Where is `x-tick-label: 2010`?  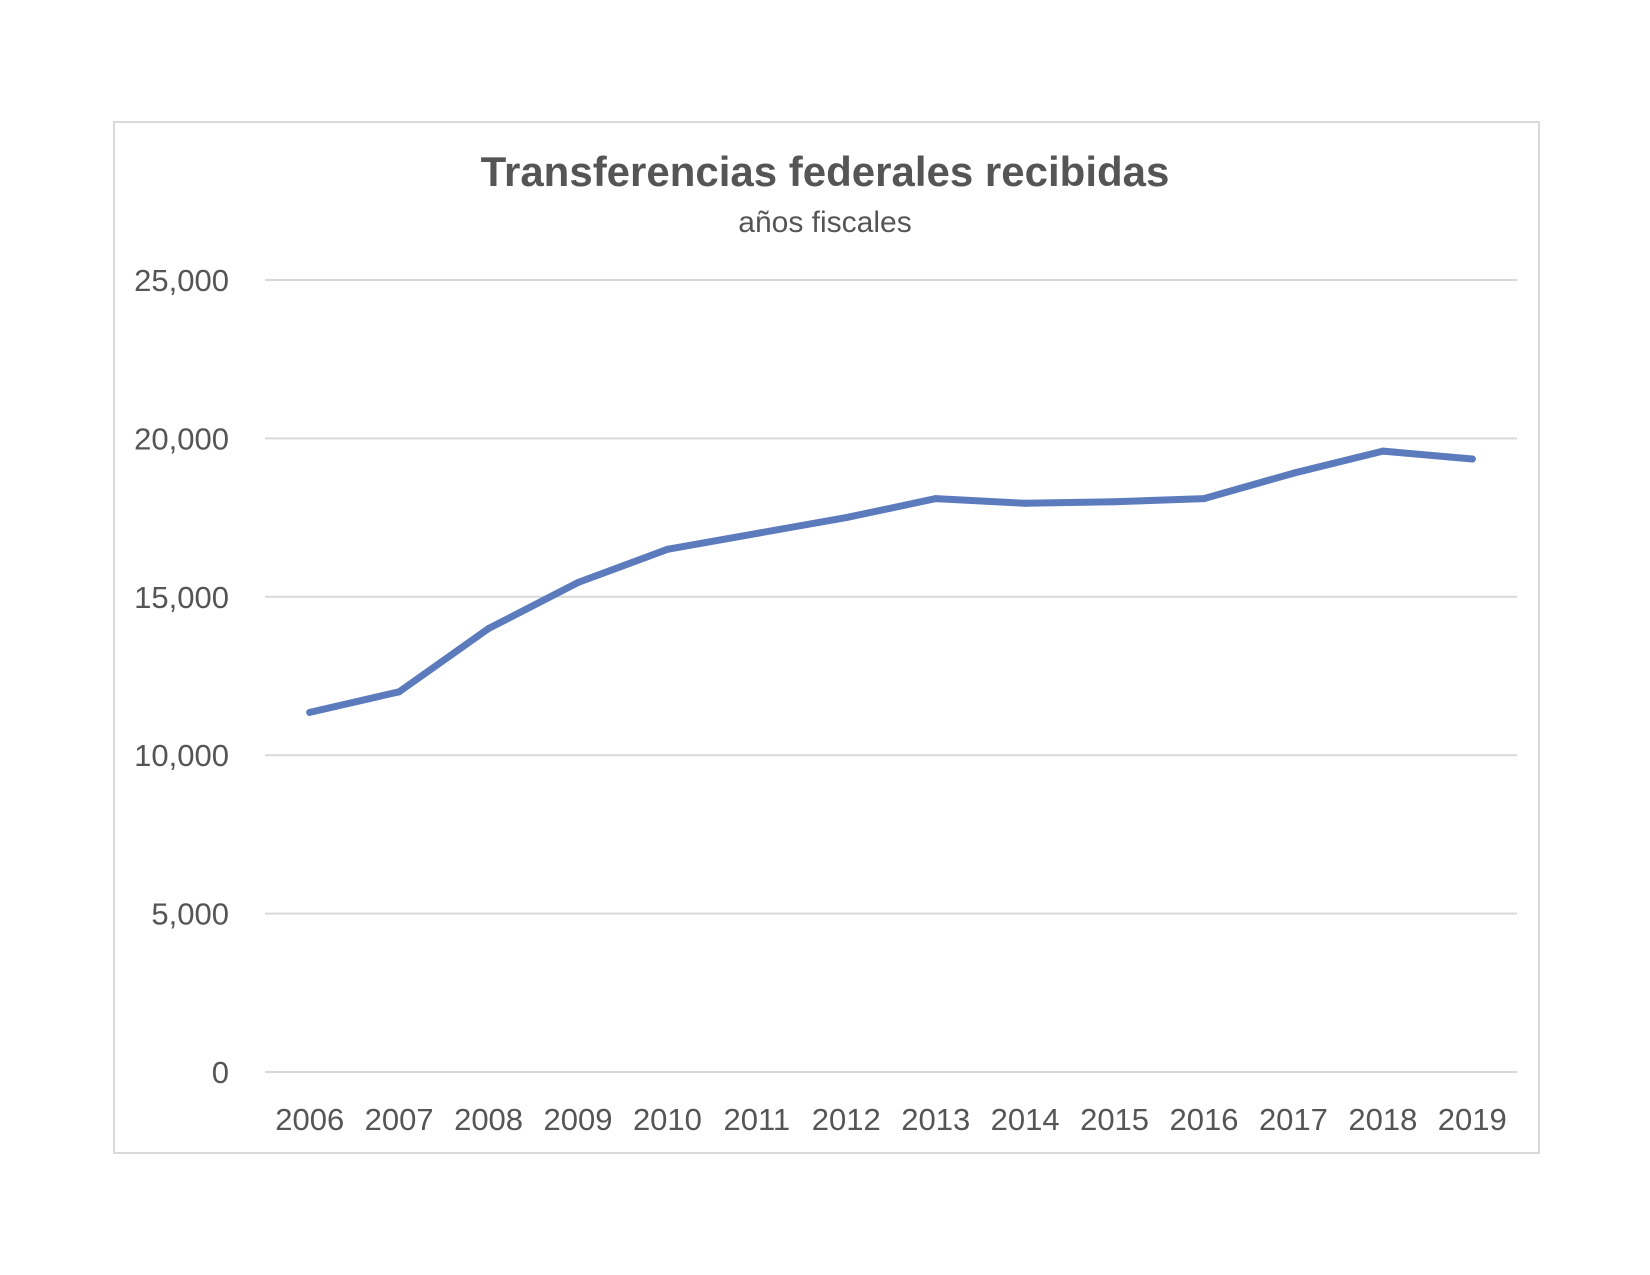 x-tick-label: 2010 is located at coordinates (667, 1119).